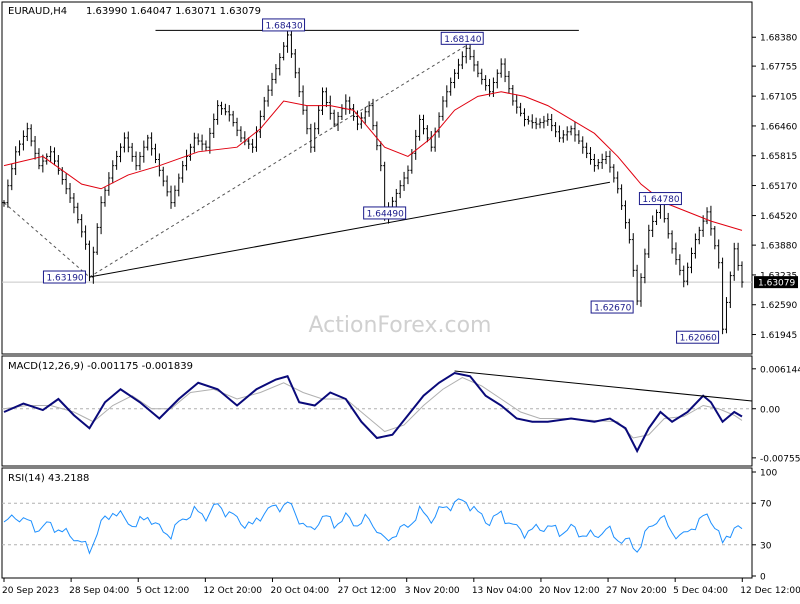  I want to click on x-tick-label: 27 Nov 20:00, so click(636, 591).